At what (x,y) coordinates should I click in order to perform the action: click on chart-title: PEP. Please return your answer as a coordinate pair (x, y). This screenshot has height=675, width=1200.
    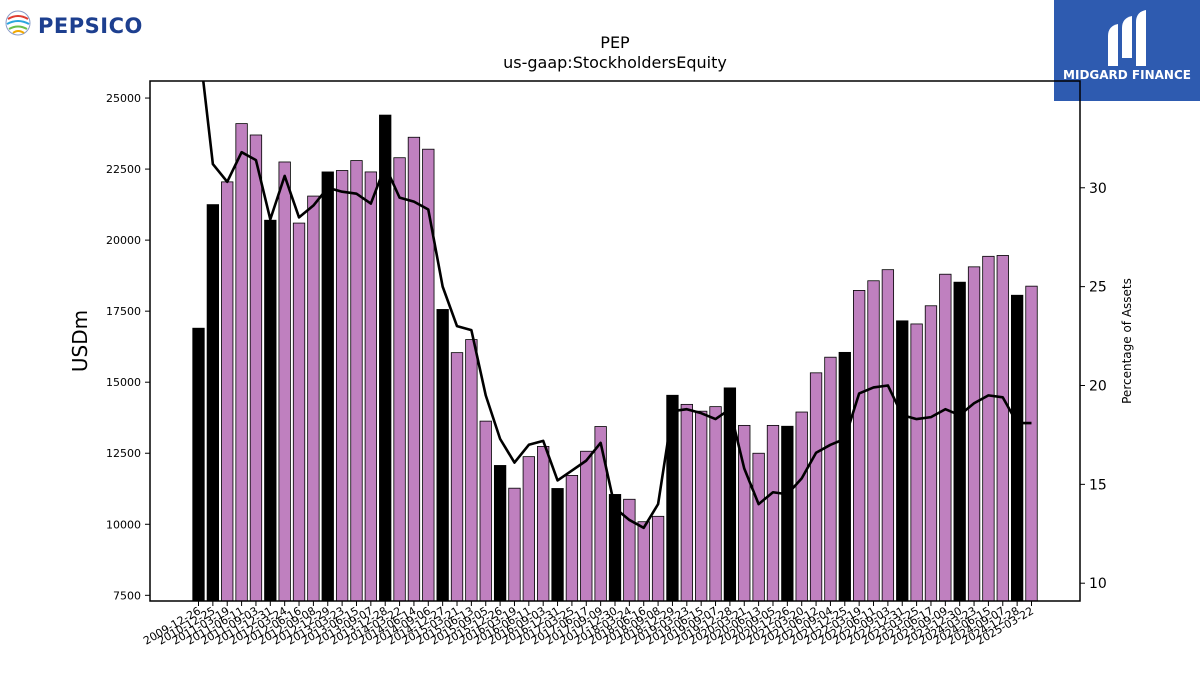
    Looking at the image, I should click on (615, 42).